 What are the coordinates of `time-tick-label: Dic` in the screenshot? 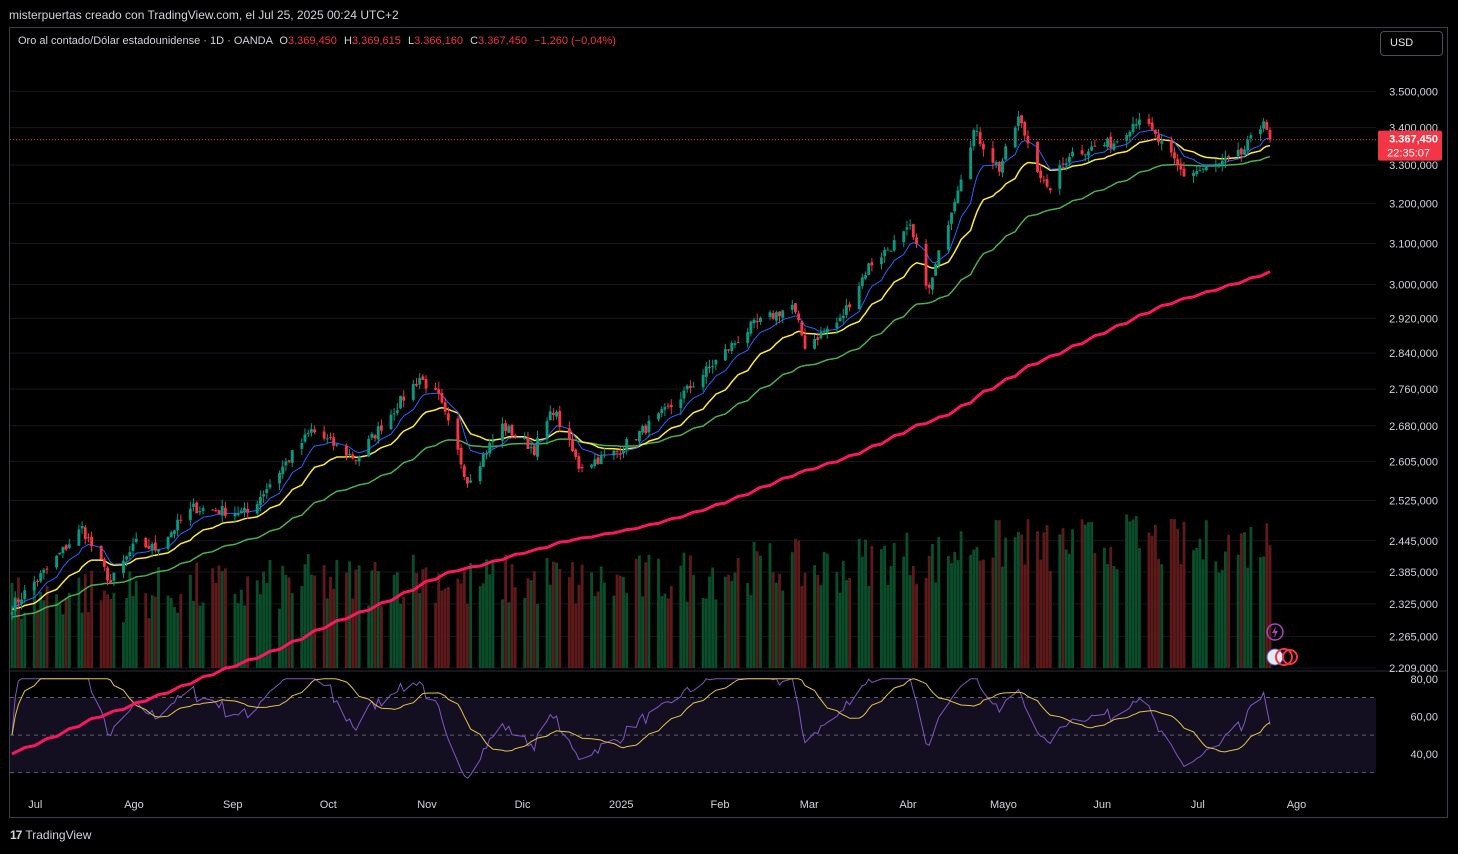 It's located at (523, 805).